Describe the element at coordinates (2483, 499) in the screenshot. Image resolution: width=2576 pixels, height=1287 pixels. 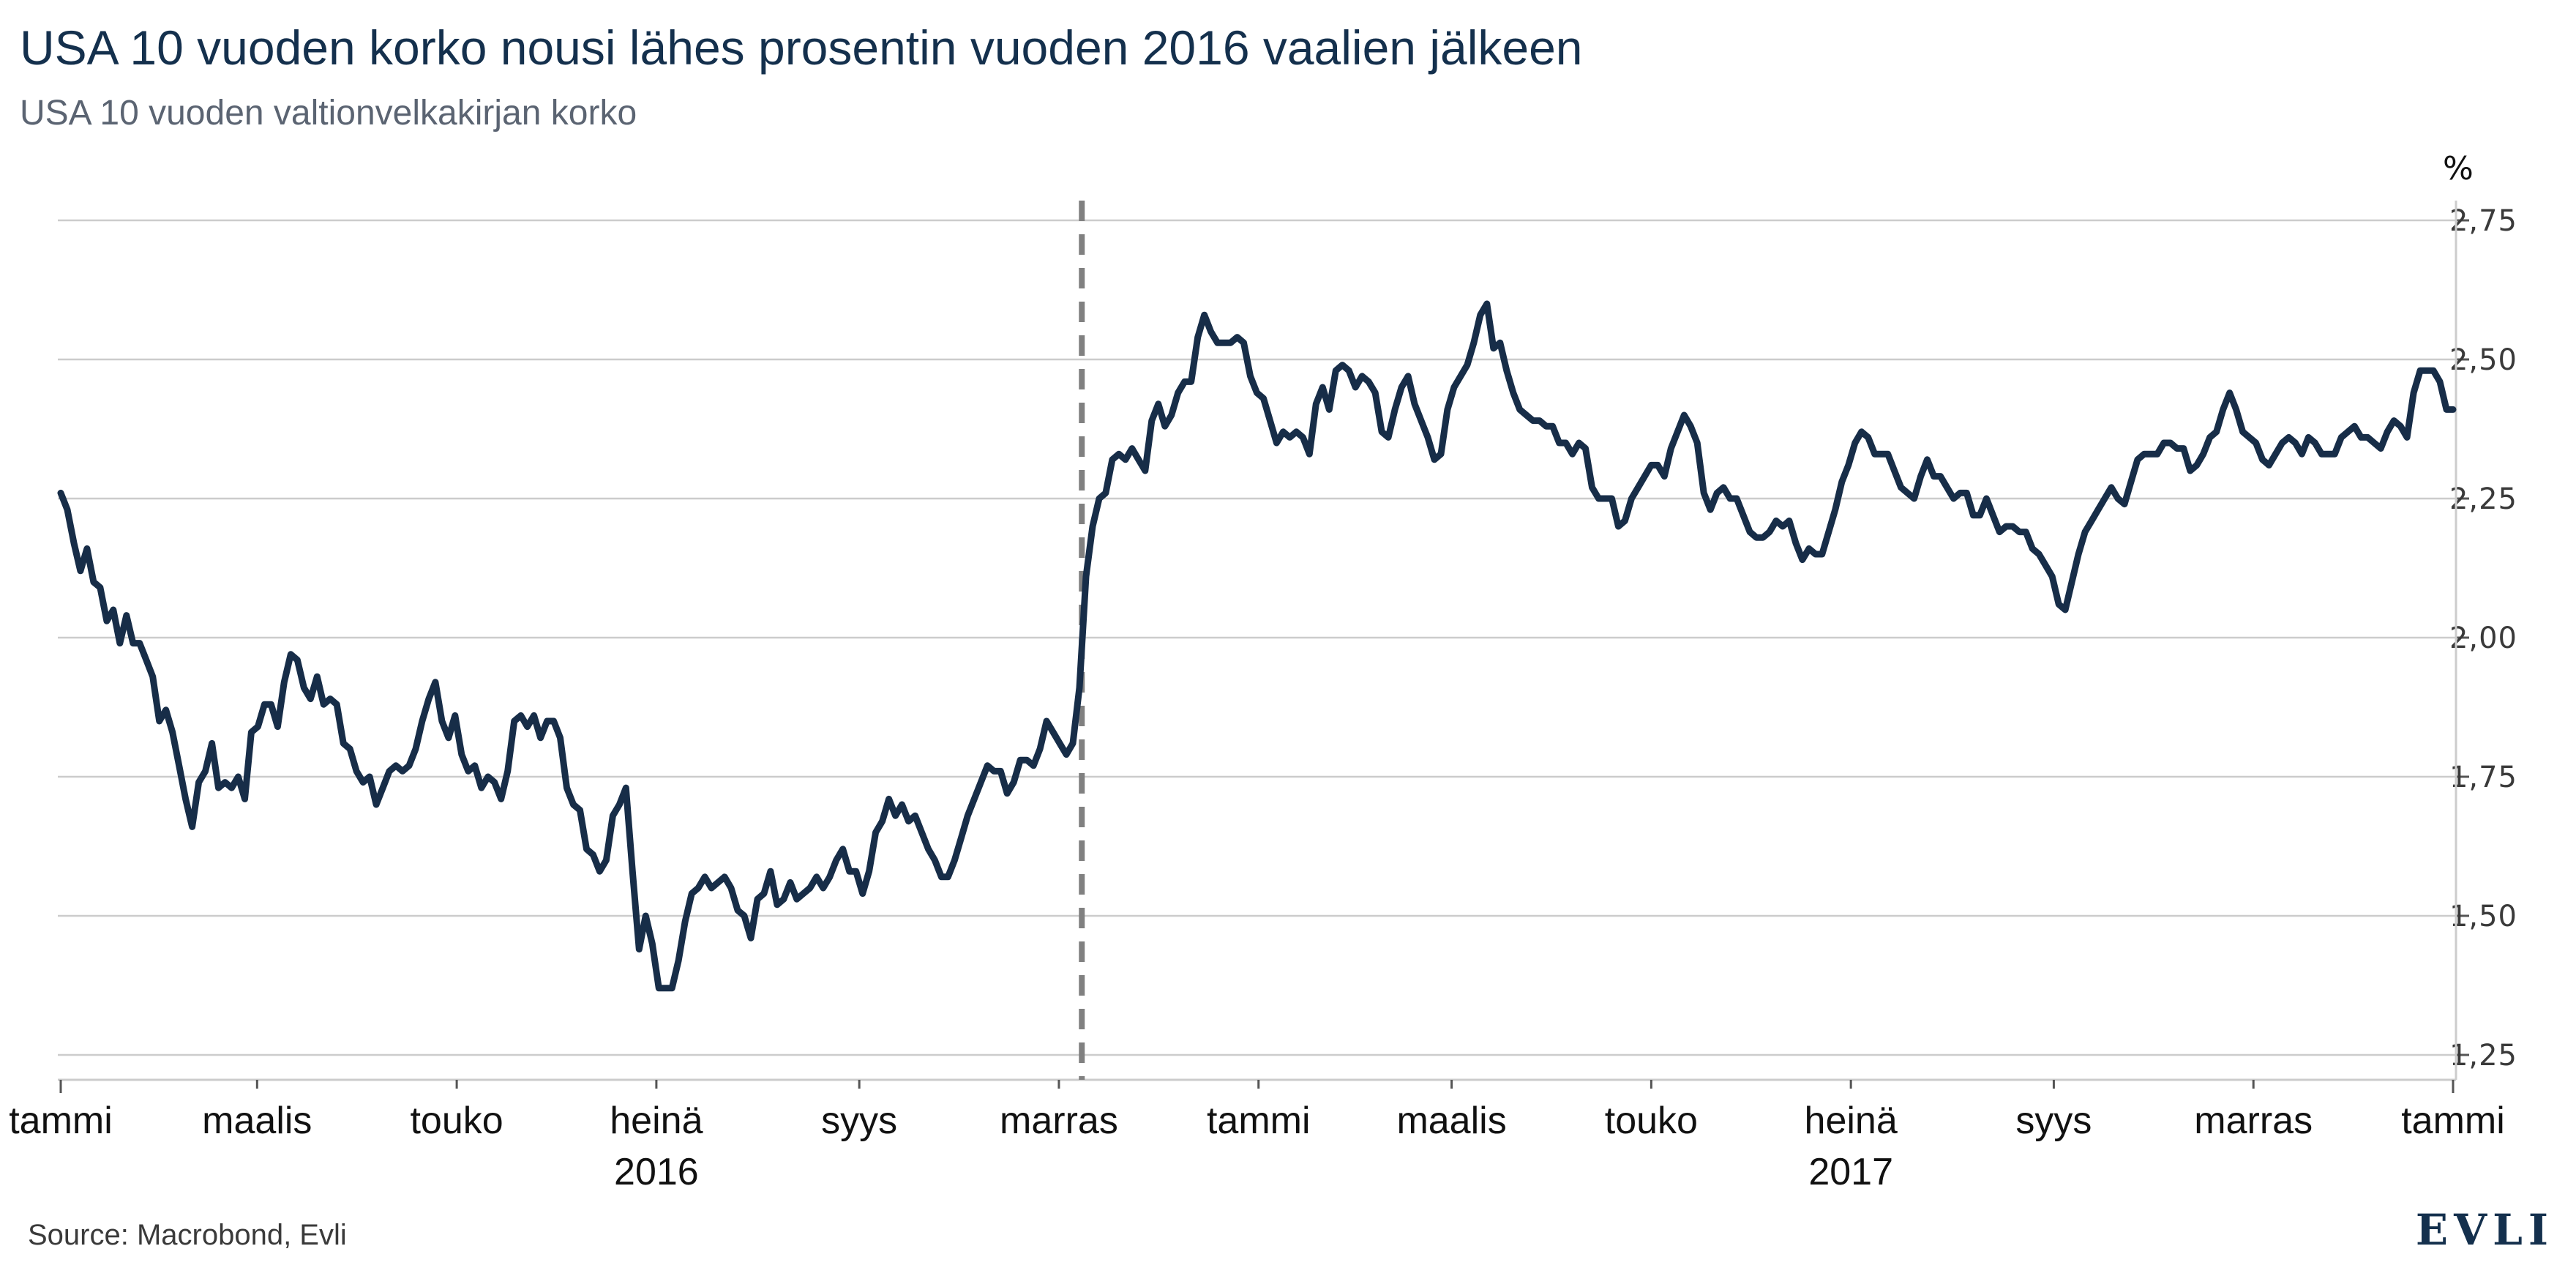
I see `y-tick-label: 2,25` at that location.